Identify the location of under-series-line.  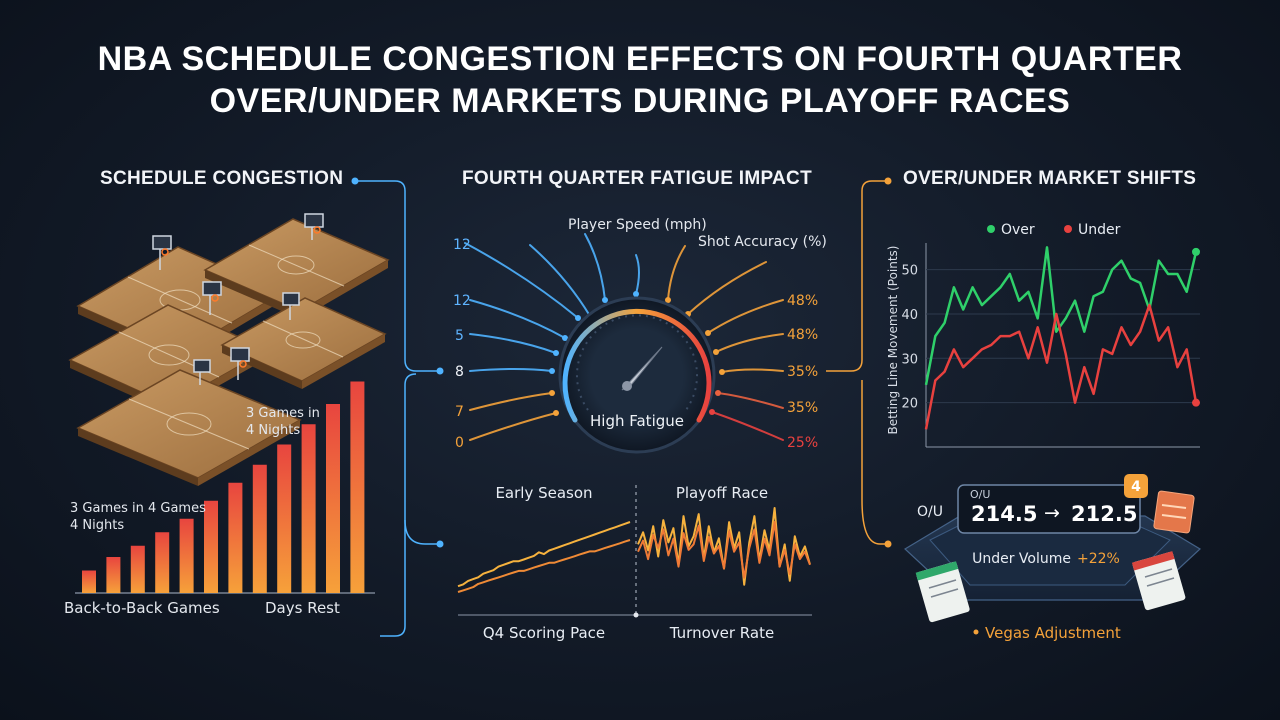
(1061, 366).